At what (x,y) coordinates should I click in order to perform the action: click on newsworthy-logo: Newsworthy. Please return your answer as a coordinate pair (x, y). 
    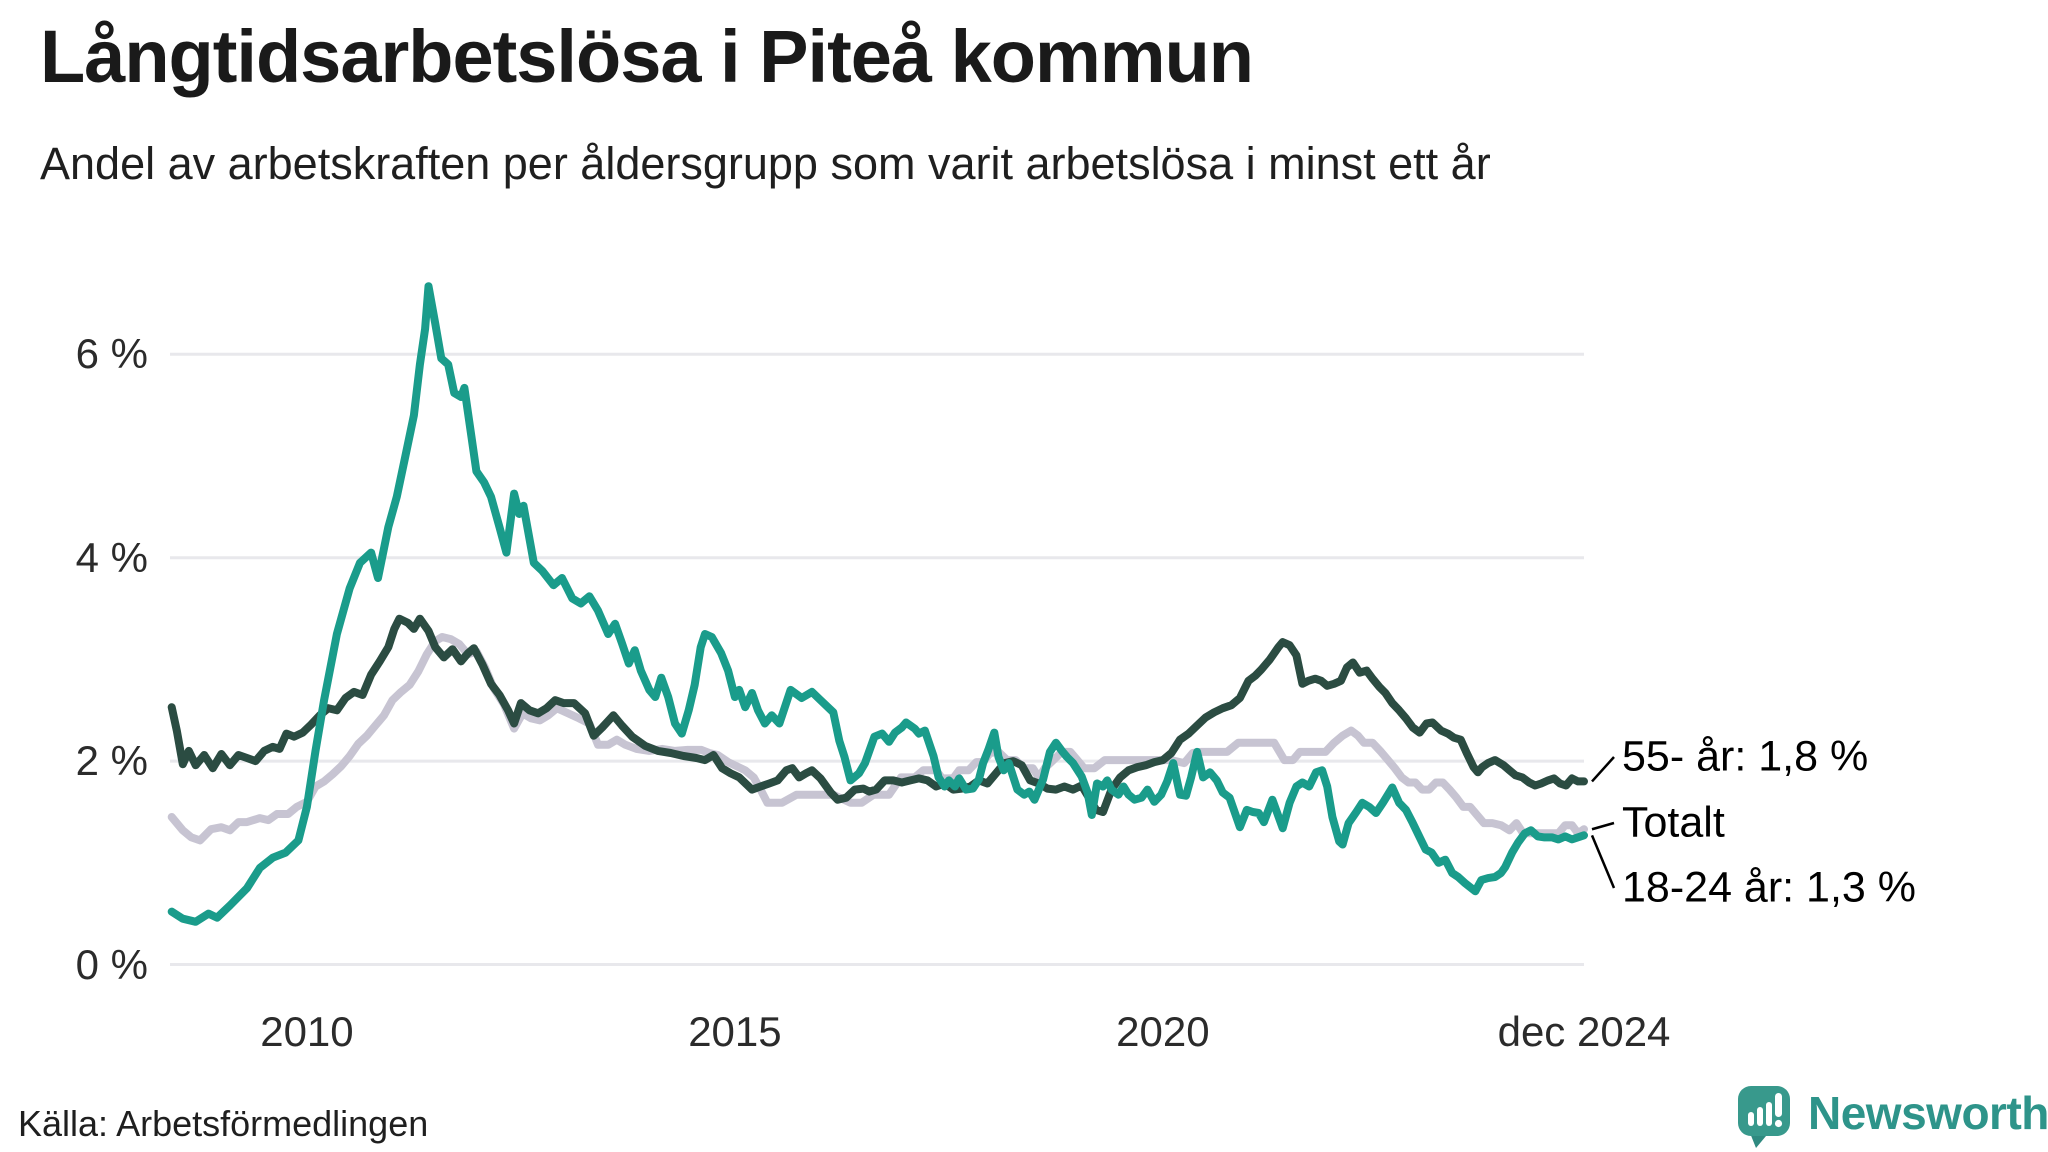
    Looking at the image, I should click on (1892, 1117).